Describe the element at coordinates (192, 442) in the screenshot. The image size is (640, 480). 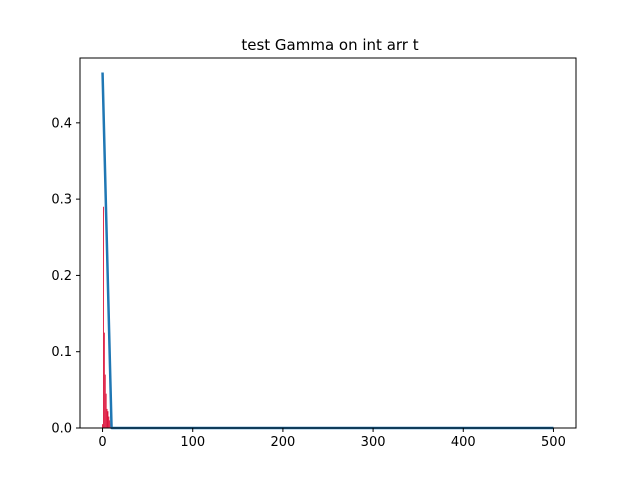
I see `x-tick-label: 100` at that location.